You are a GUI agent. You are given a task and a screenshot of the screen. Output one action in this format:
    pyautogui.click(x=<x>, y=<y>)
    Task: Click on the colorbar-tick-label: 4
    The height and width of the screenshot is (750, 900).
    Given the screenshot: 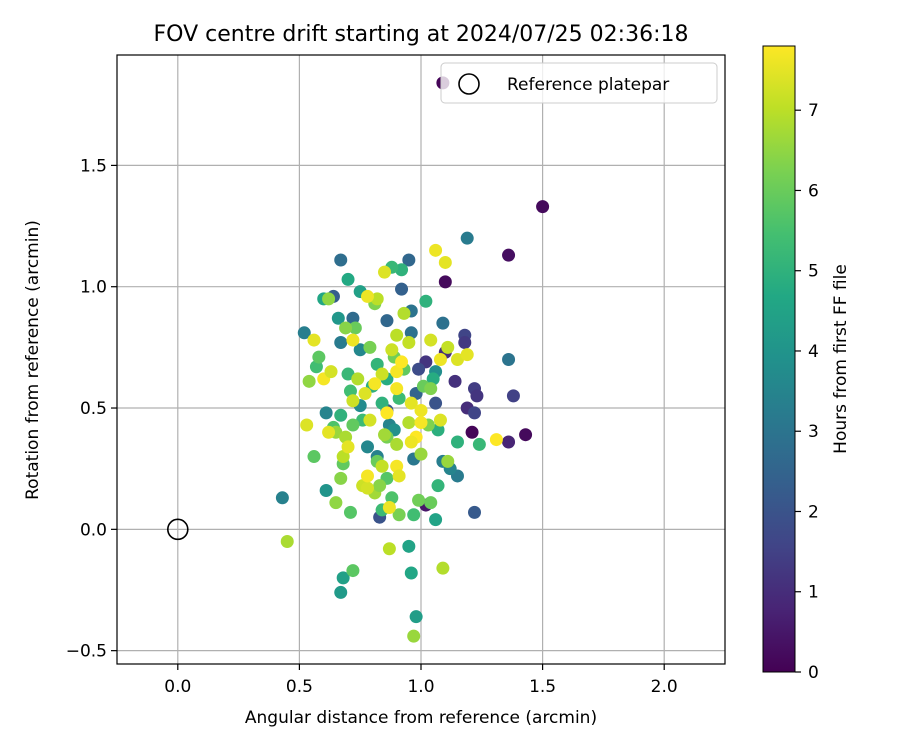 What is the action you would take?
    pyautogui.click(x=813, y=352)
    